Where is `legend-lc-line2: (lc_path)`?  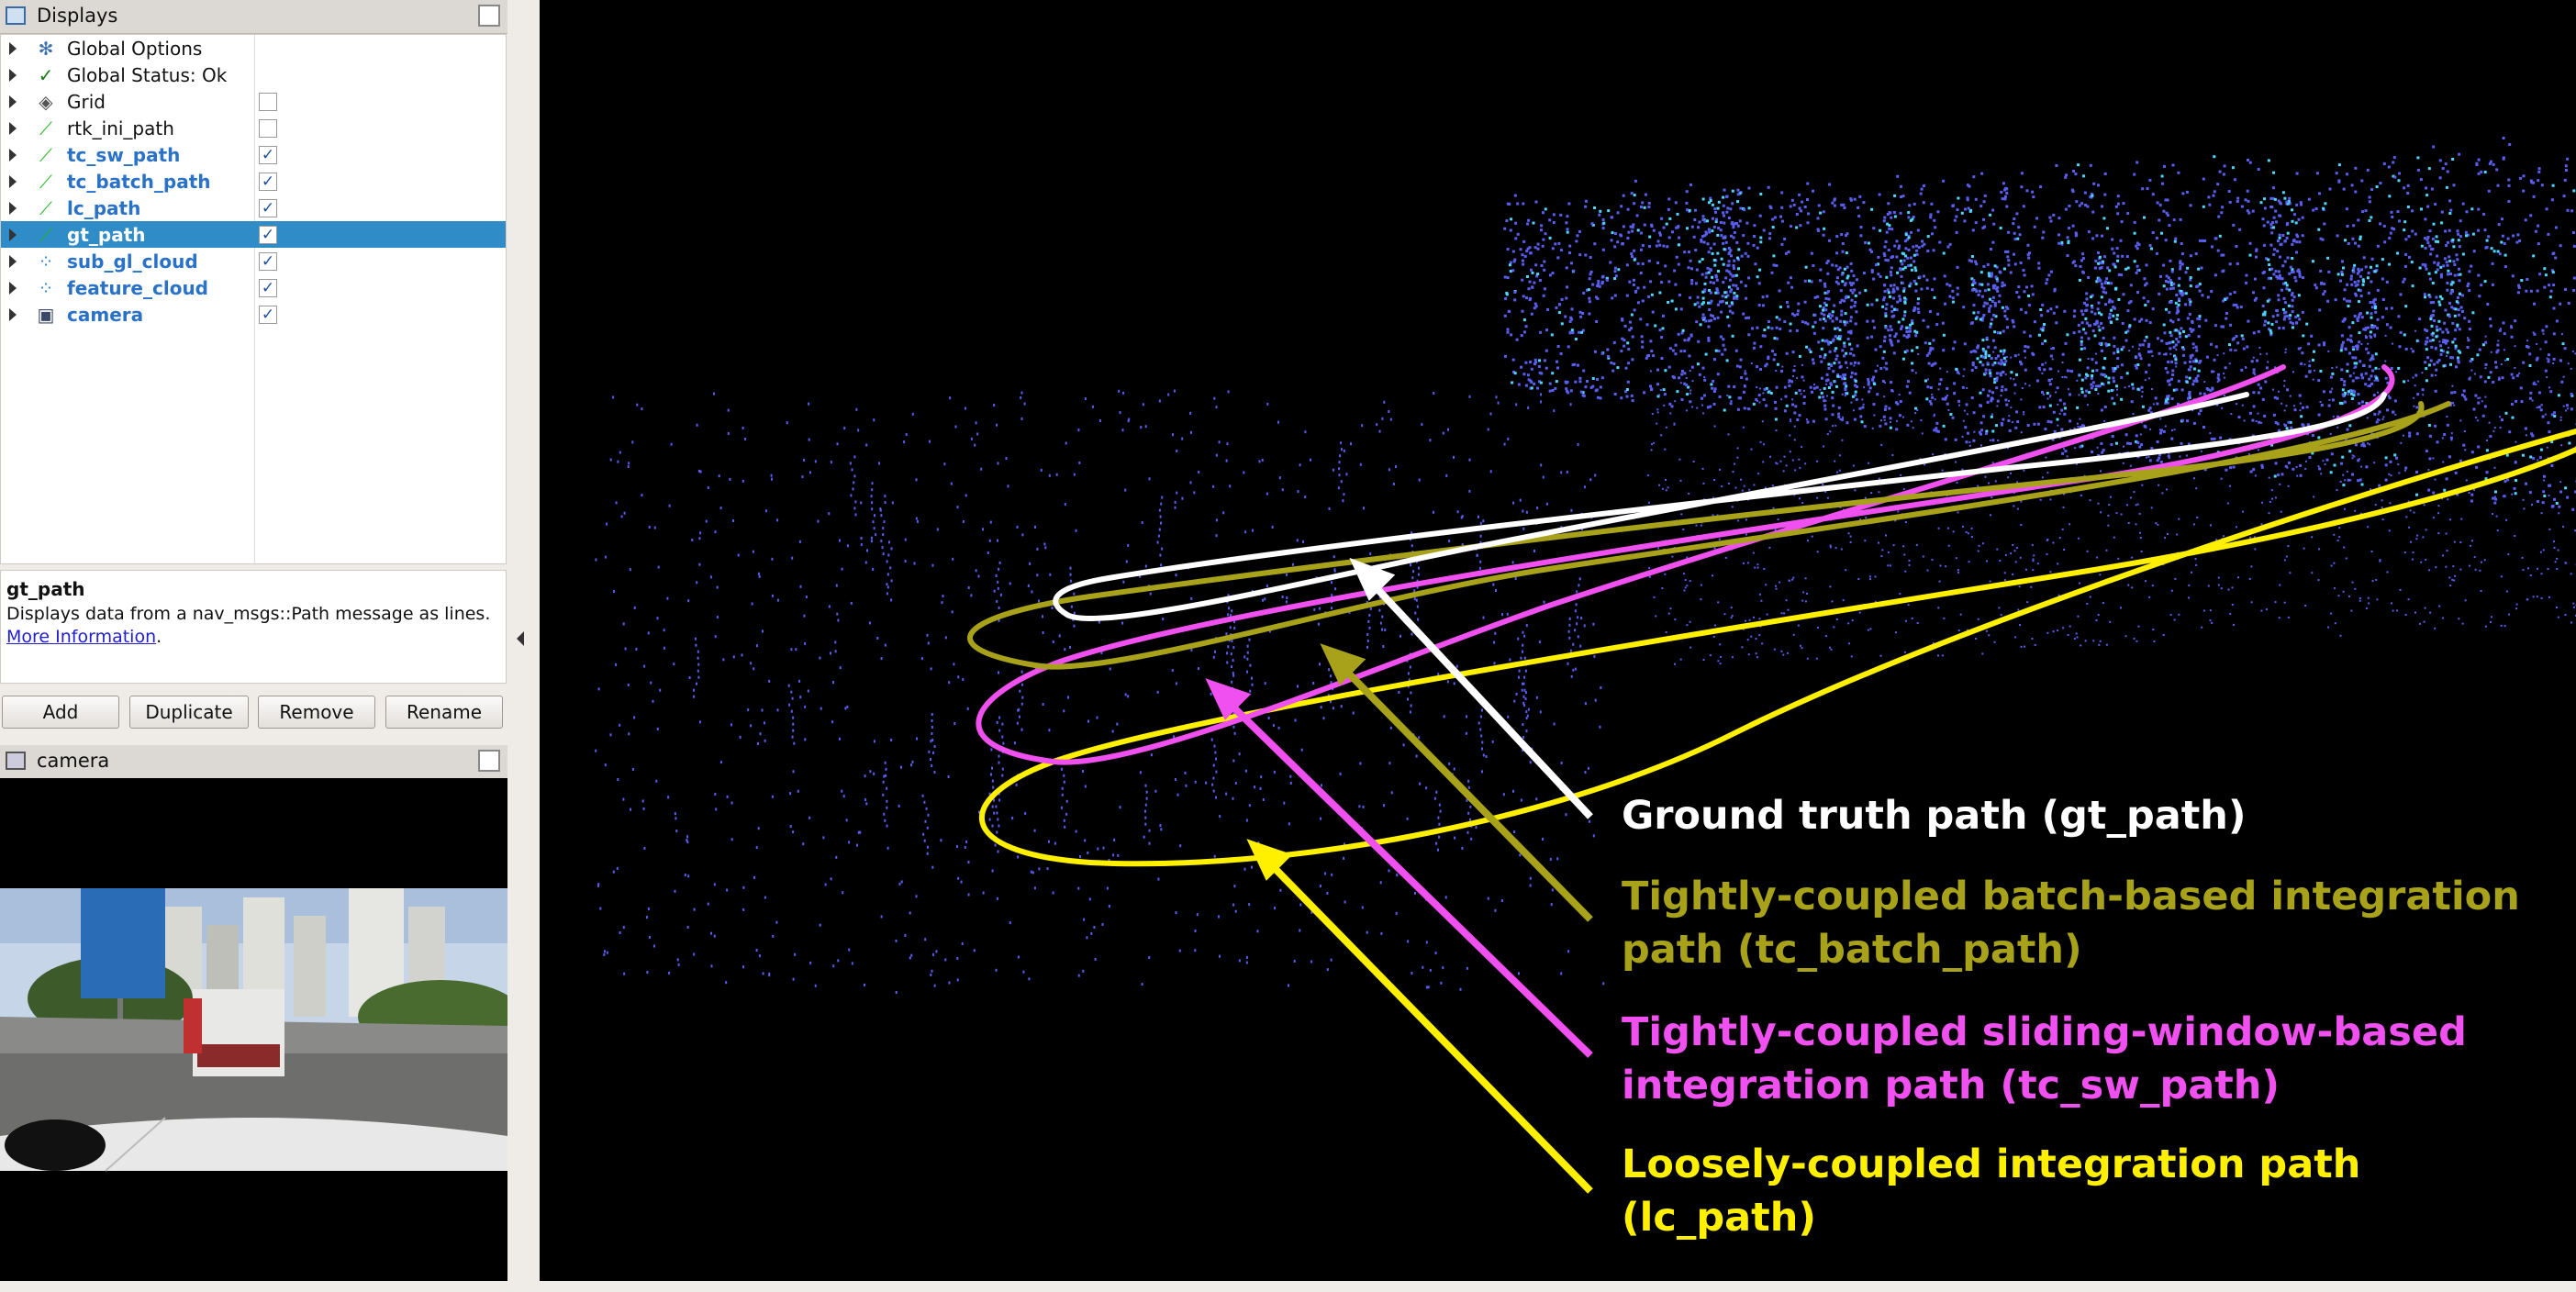 legend-lc-line2: (lc_path) is located at coordinates (1991, 1217).